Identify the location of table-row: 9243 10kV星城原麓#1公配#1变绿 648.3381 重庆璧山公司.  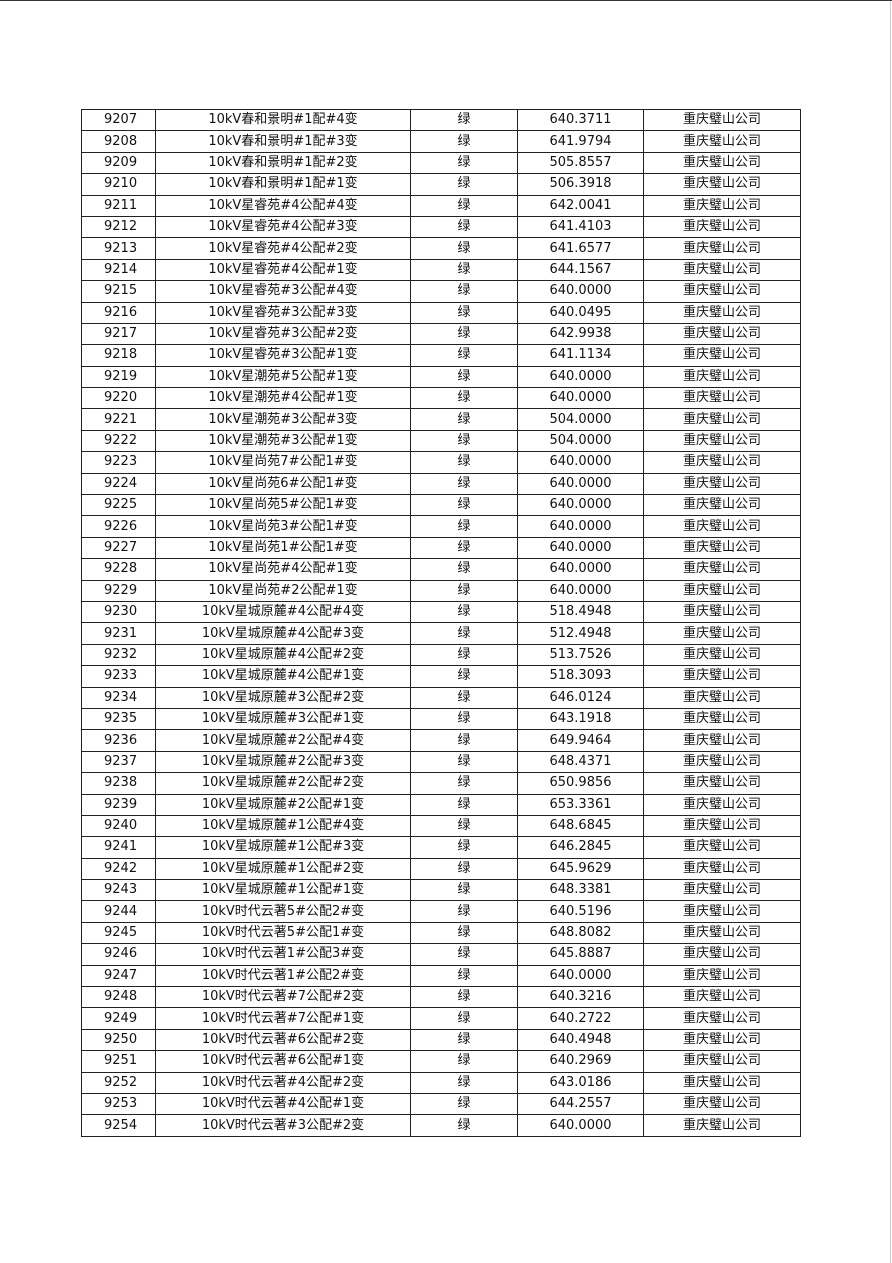
(441, 890).